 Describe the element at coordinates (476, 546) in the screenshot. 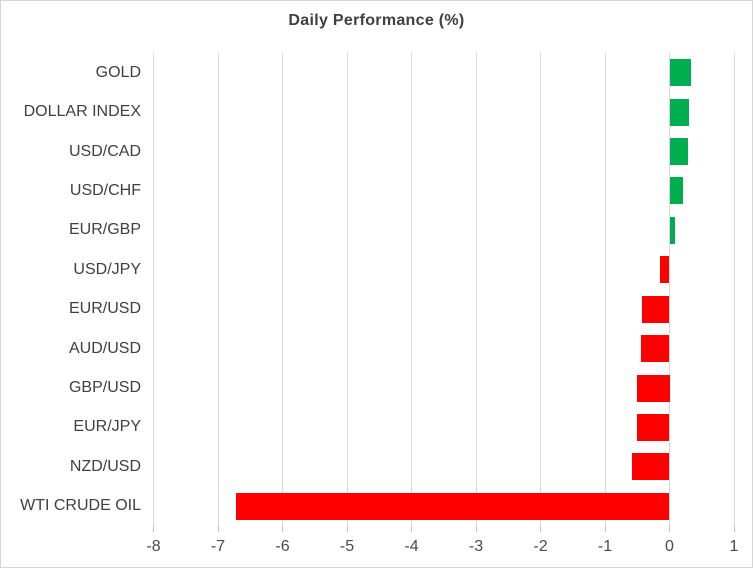

I see `x-axis-tick-label: -3` at that location.